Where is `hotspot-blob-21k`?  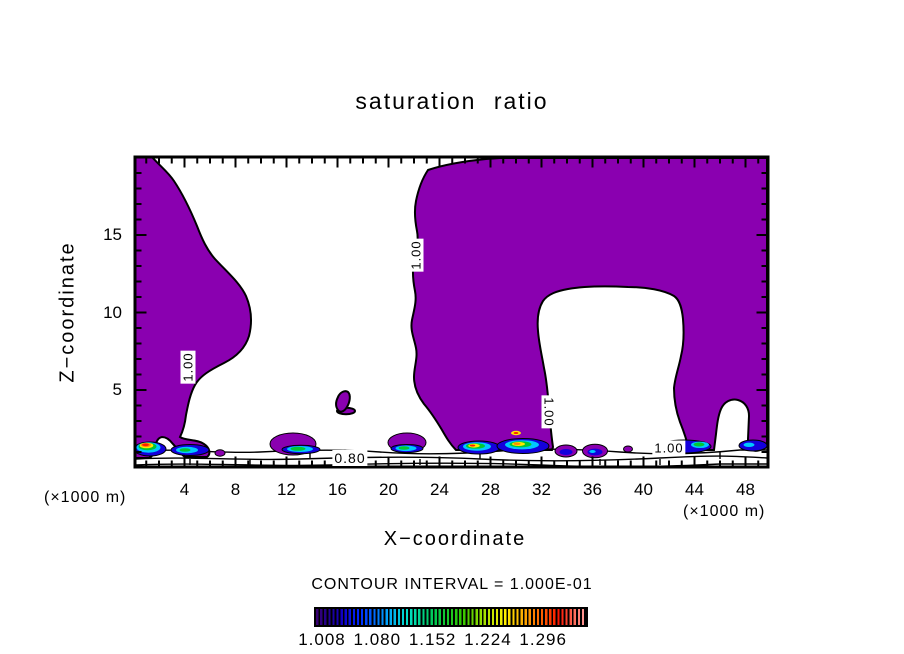 hotspot-blob-21k is located at coordinates (407, 442).